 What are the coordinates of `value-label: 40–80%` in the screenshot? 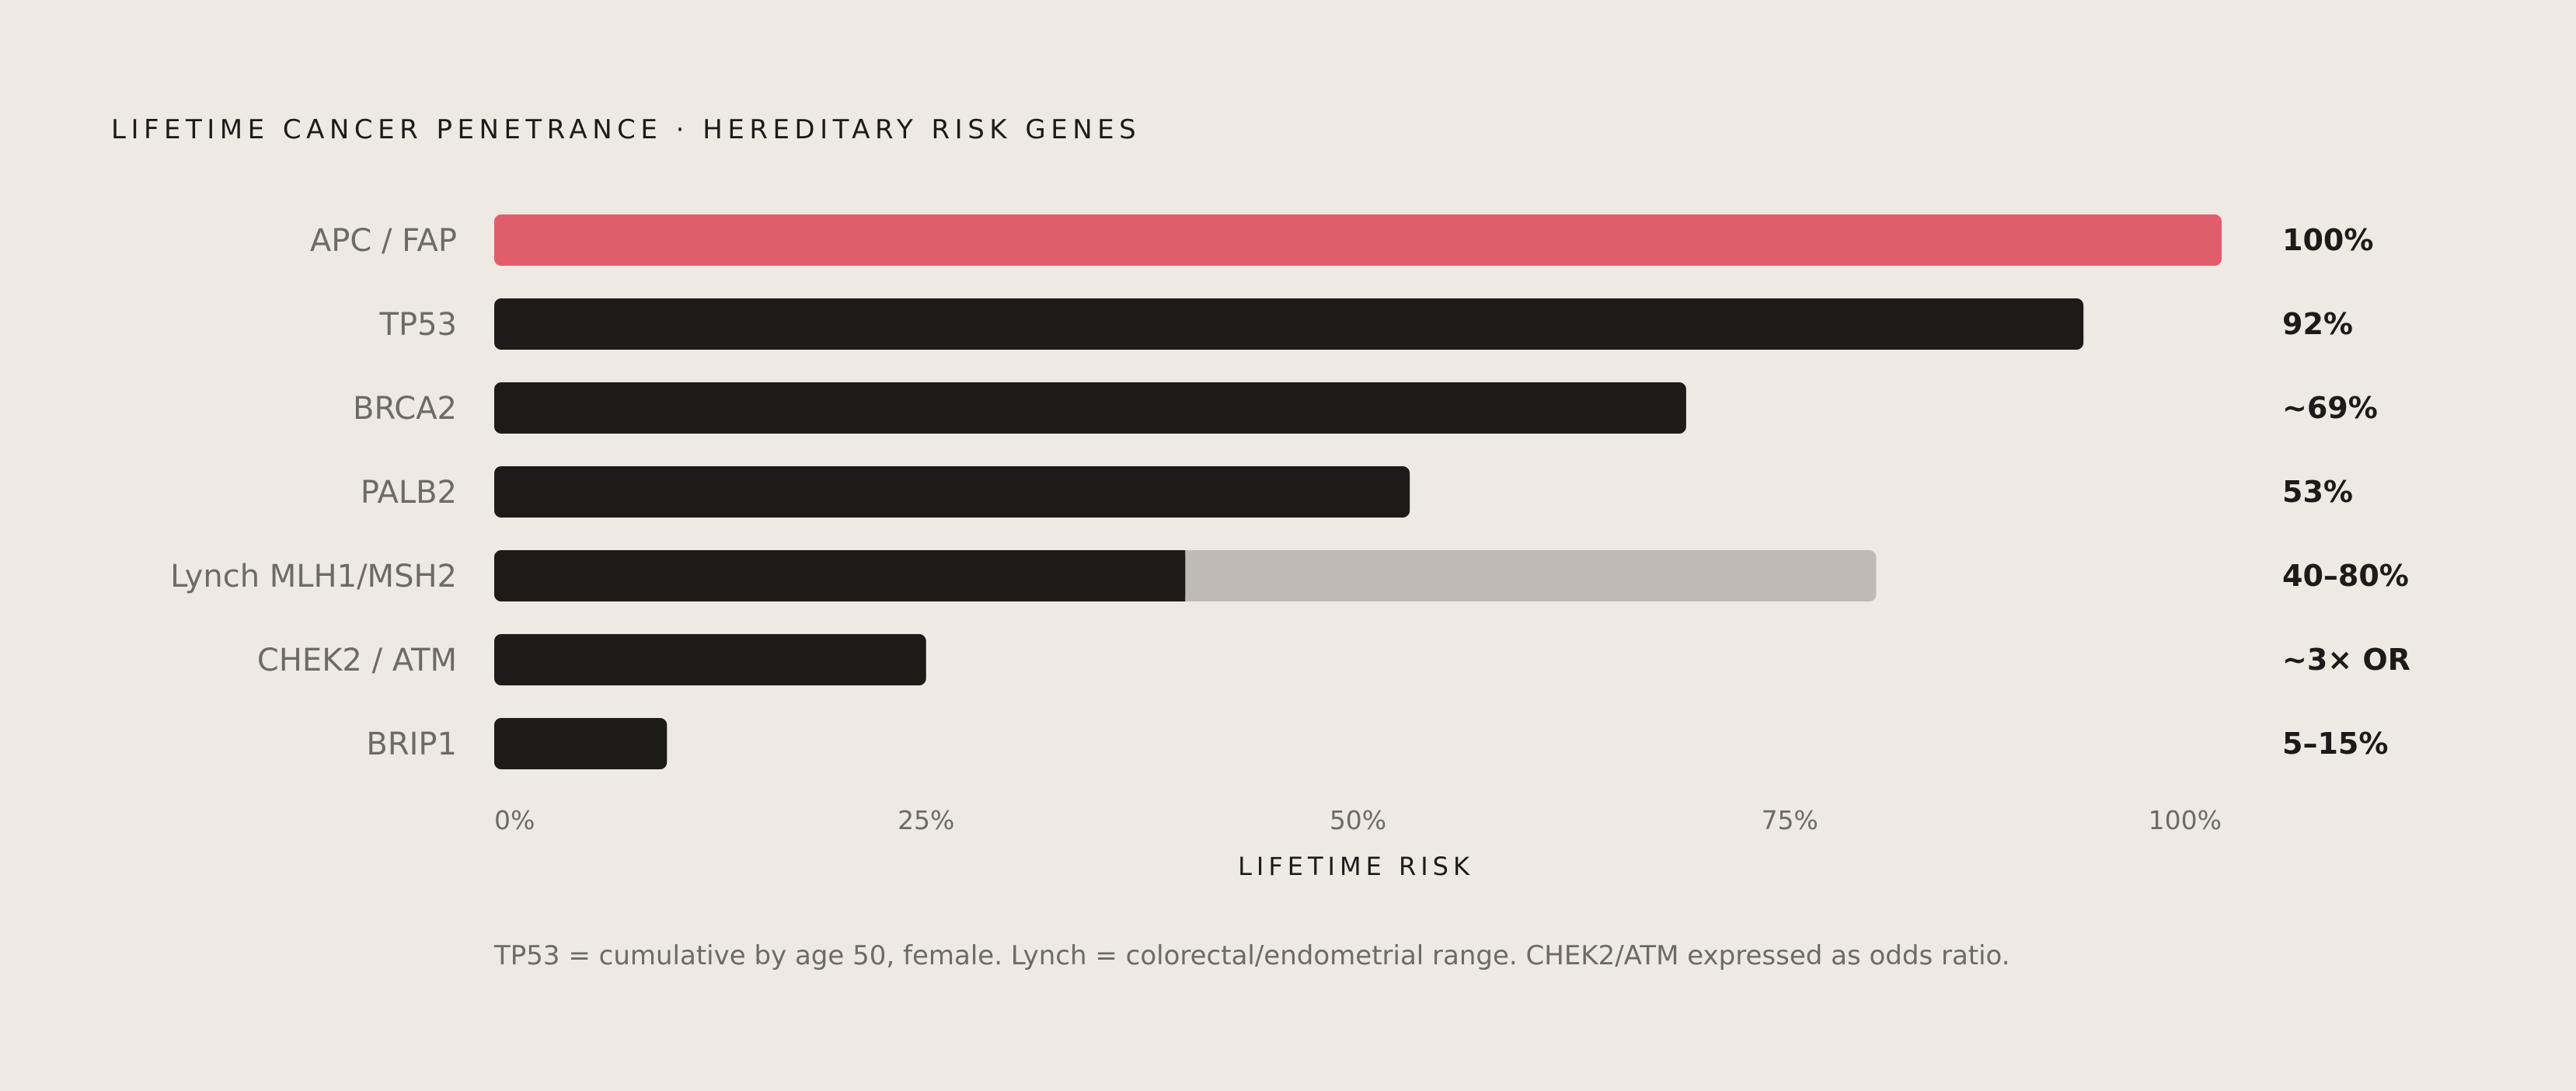 It's located at (2345, 576).